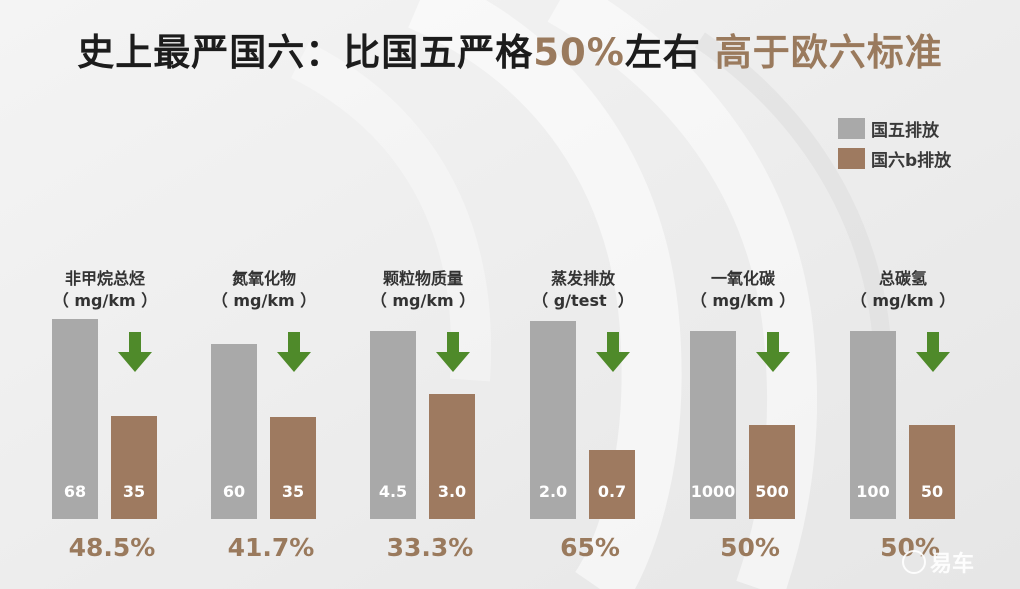 The image size is (1020, 589). I want to click on legend-swatch-guo6b, so click(851, 158).